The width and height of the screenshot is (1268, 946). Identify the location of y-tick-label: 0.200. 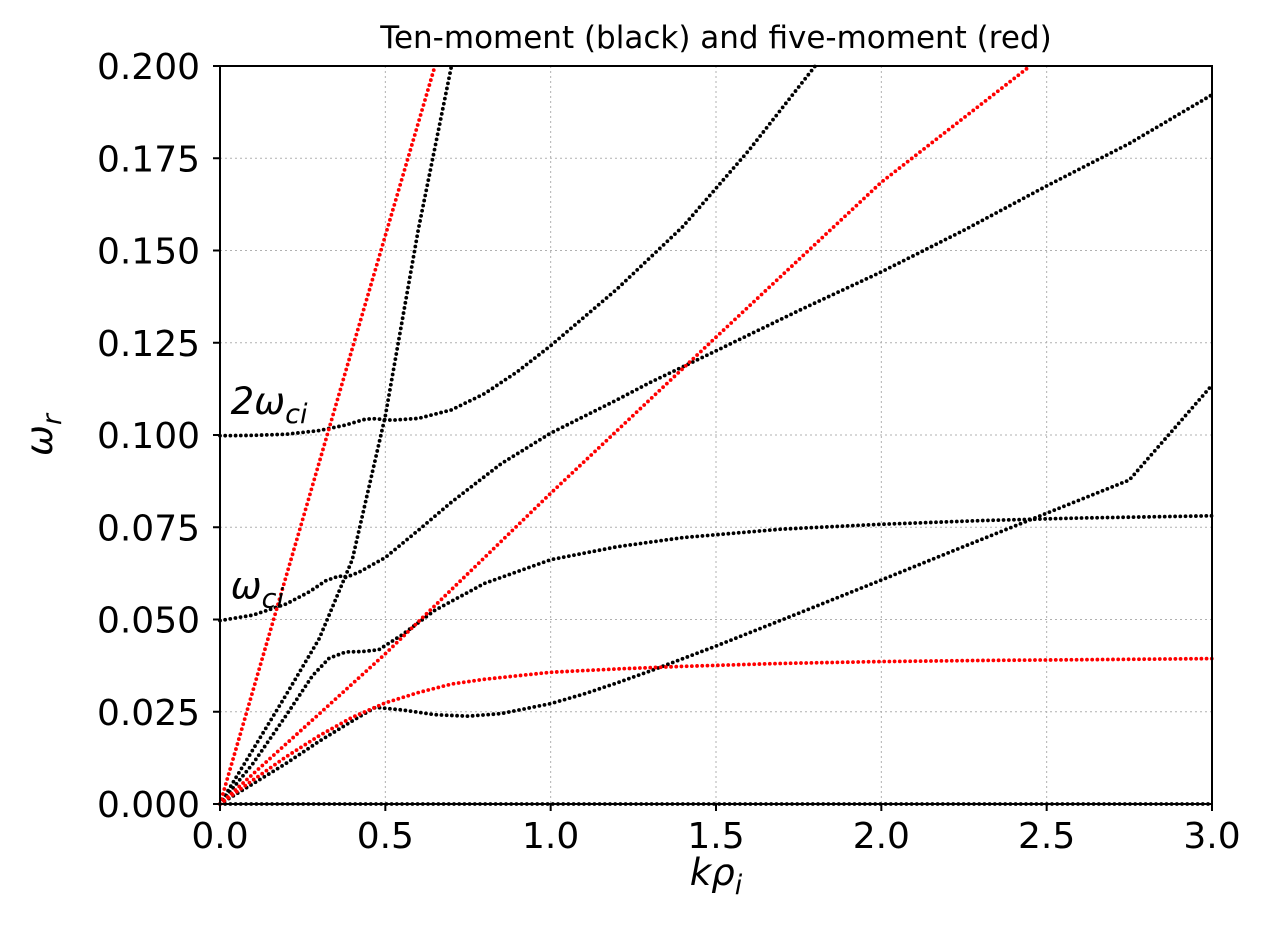
(148, 67).